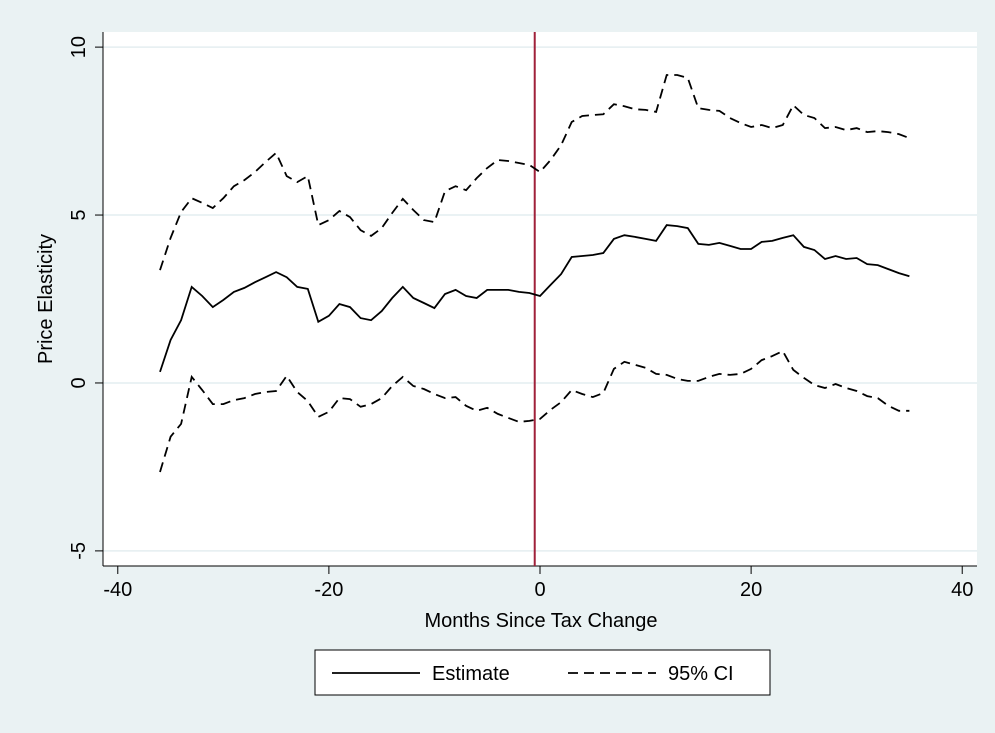 Image resolution: width=995 pixels, height=733 pixels. What do you see at coordinates (701, 674) in the screenshot?
I see `legend-label: 95% CI` at bounding box center [701, 674].